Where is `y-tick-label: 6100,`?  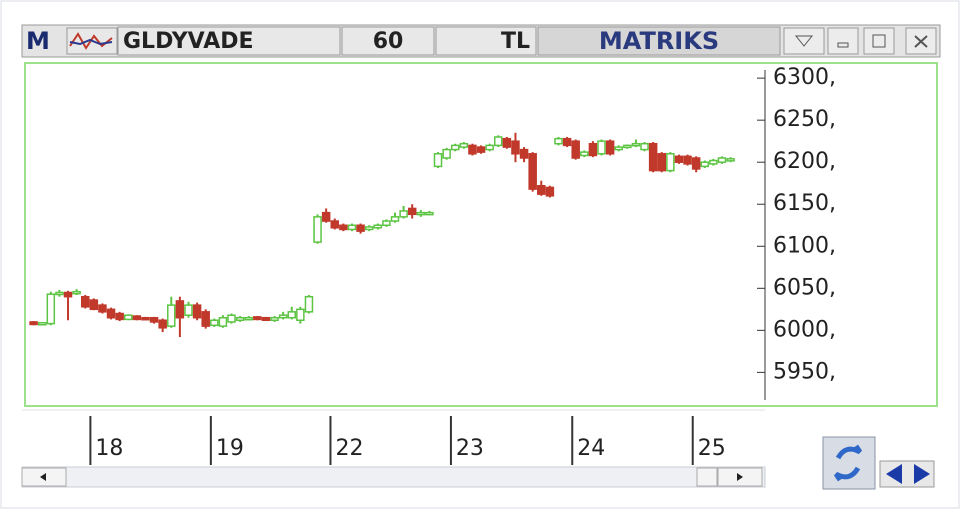 y-tick-label: 6100, is located at coordinates (804, 245).